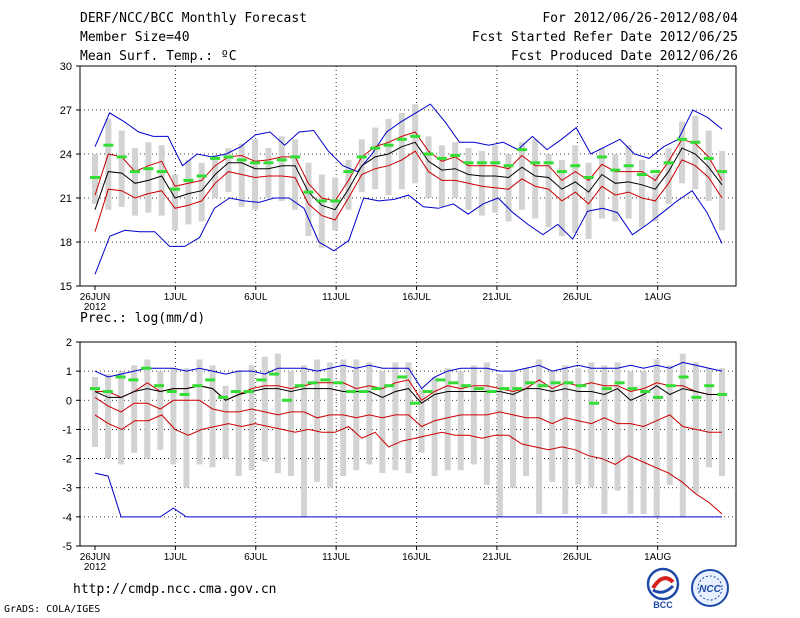  What do you see at coordinates (66, 287) in the screenshot?
I see `y-tick-label: 15` at bounding box center [66, 287].